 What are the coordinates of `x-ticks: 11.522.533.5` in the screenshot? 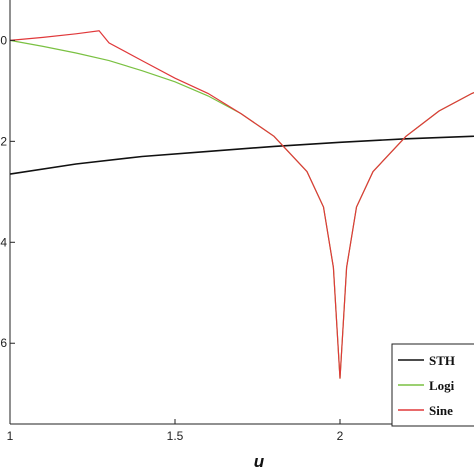 It's located at (175, 431).